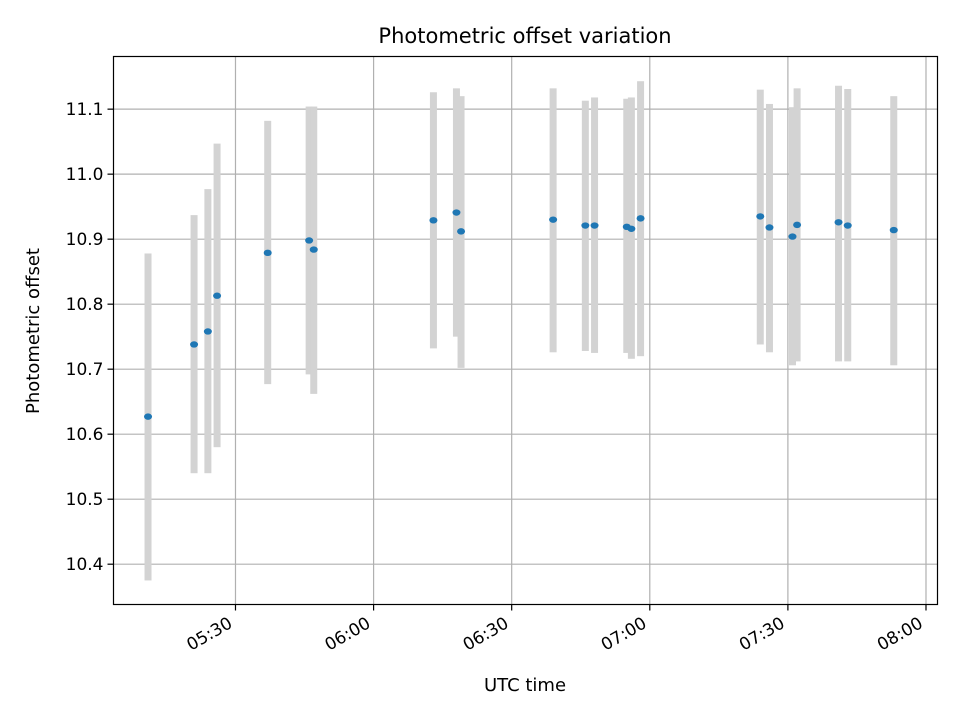 The width and height of the screenshot is (960, 720). Describe the element at coordinates (85, 240) in the screenshot. I see `y-tick-label: 10.9` at that location.